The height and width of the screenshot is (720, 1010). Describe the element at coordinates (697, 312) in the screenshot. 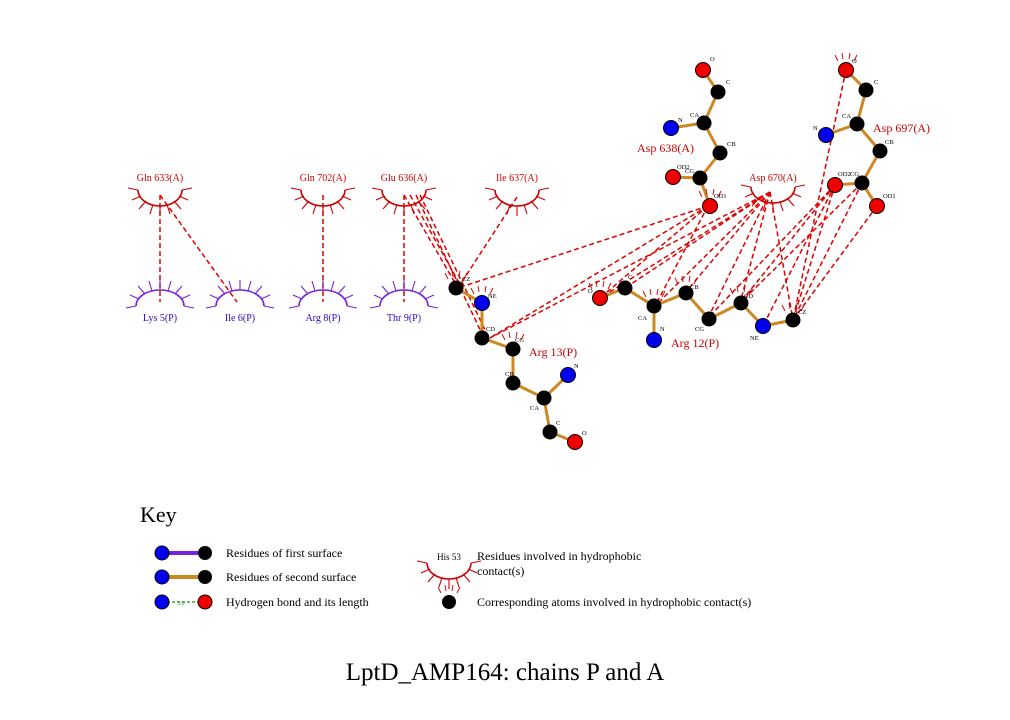

I see `residue-arg12: O C CA N CB CG CD NE CZ Arg 12(P)` at that location.